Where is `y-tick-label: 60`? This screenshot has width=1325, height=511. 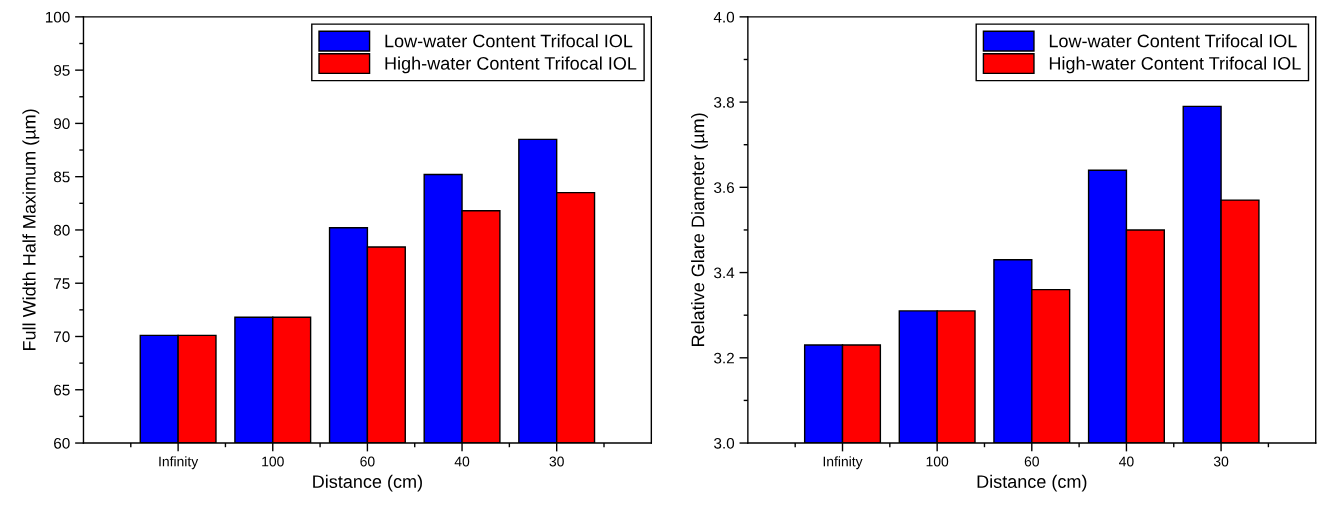 y-tick-label: 60 is located at coordinates (62, 443).